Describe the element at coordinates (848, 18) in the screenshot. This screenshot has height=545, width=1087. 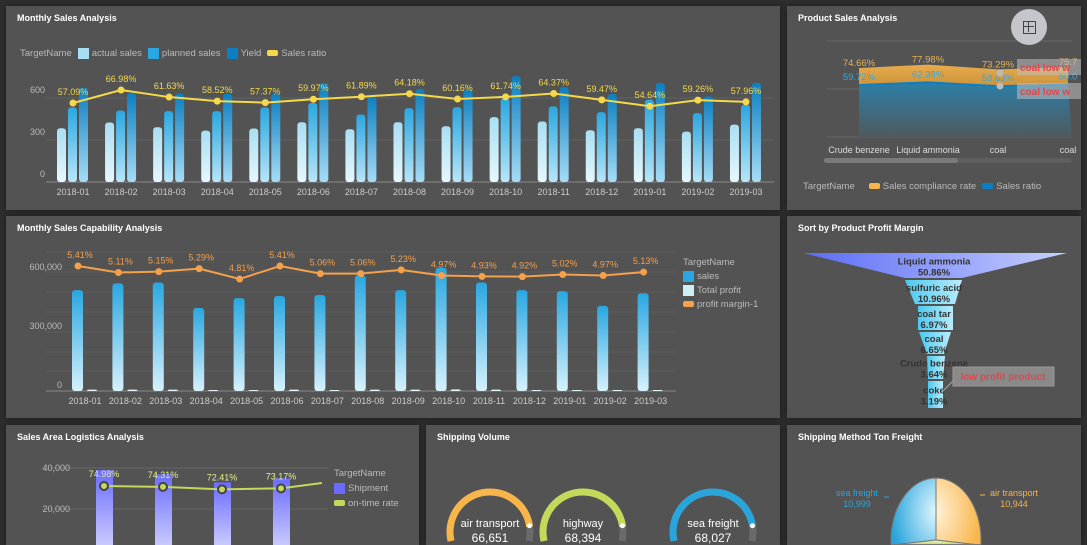
I see `panel-title: Product Sales Analysis` at that location.